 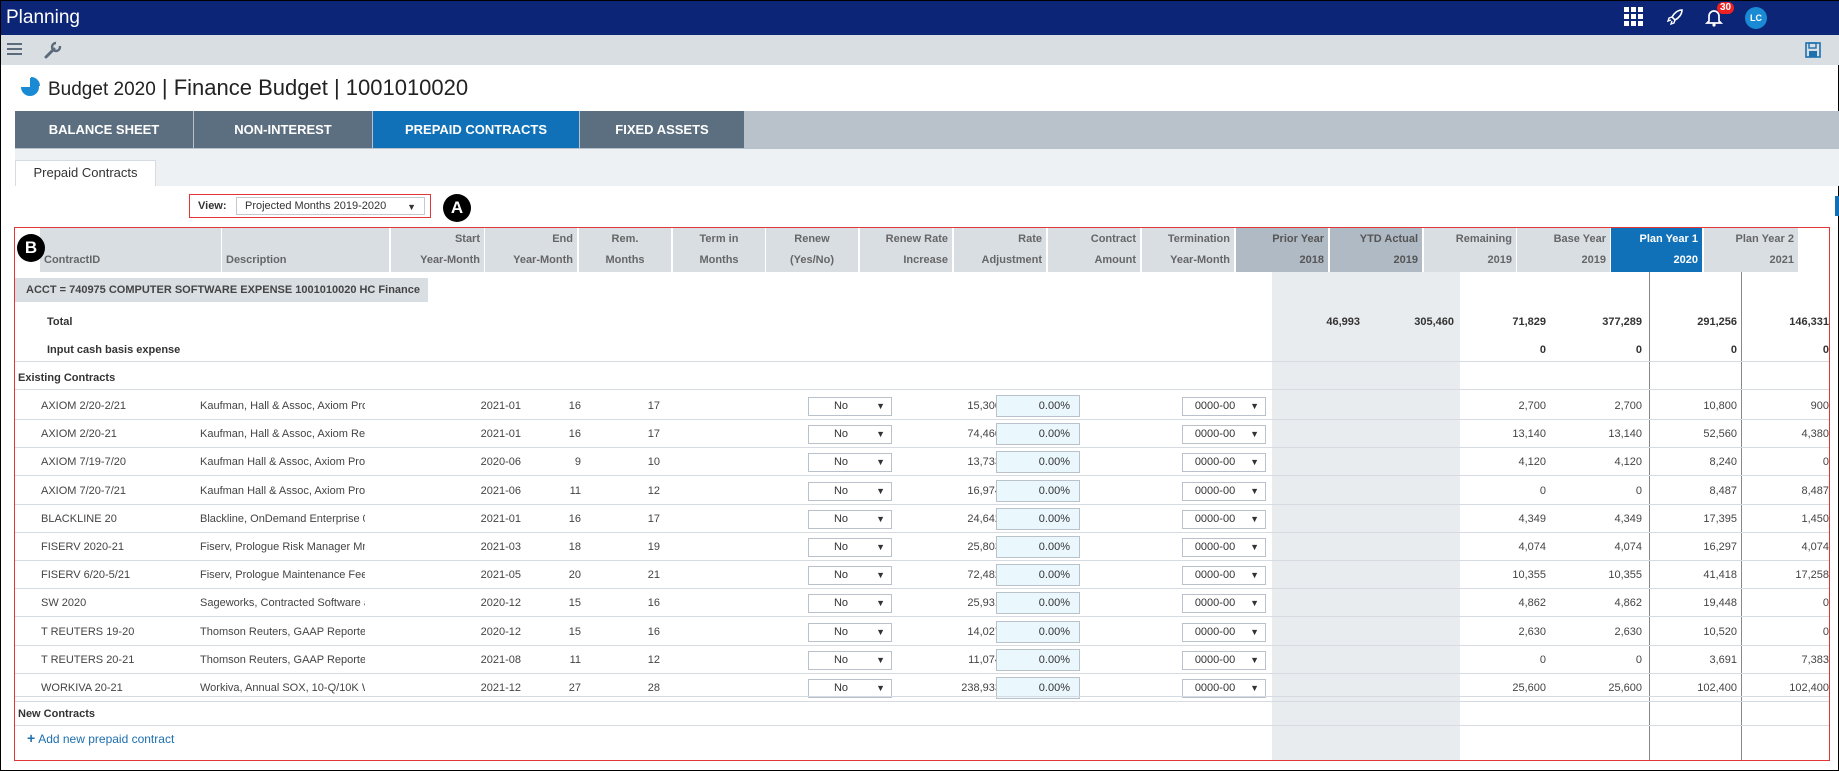 What do you see at coordinates (1675, 19) in the screenshot?
I see `rocket-icon` at bounding box center [1675, 19].